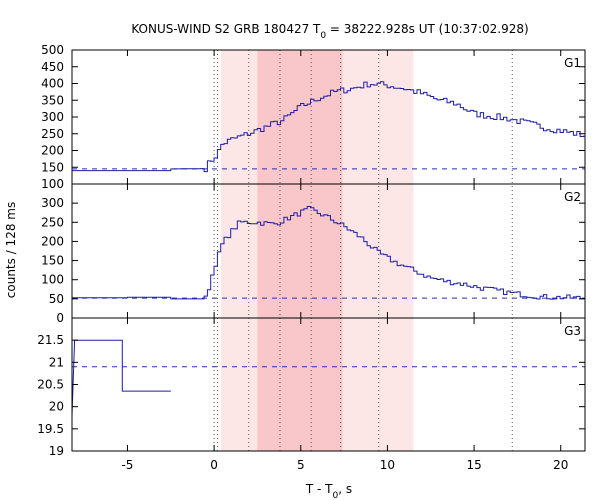 Image resolution: width=600 pixels, height=500 pixels. I want to click on panel-label-g2: G2, so click(572, 197).